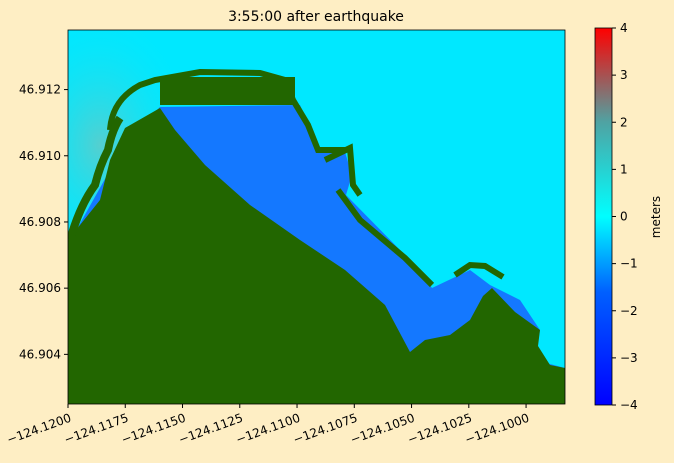 This screenshot has height=463, width=674. I want to click on colorbar-label: meters, so click(656, 217).